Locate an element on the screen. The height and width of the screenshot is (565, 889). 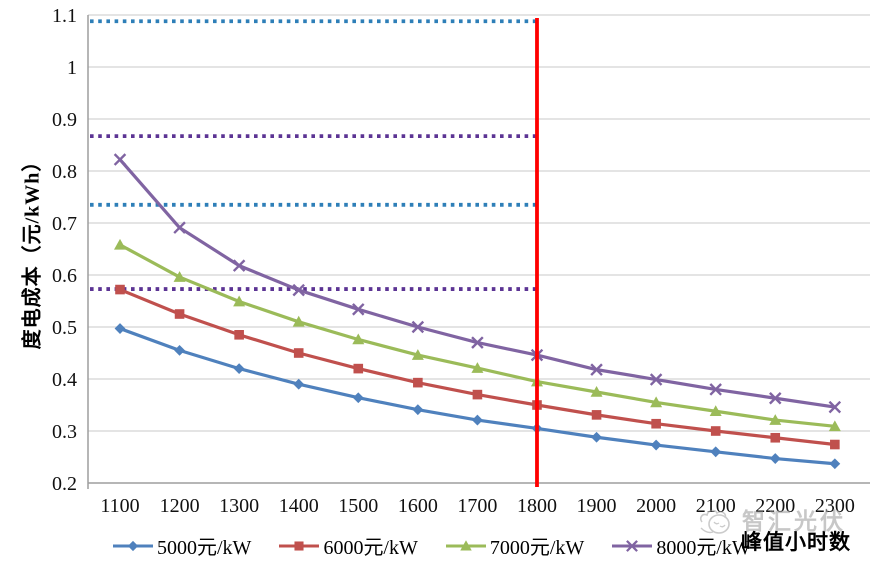
legend-item-7000元/kW: 7000元/kW is located at coordinates (514, 545).